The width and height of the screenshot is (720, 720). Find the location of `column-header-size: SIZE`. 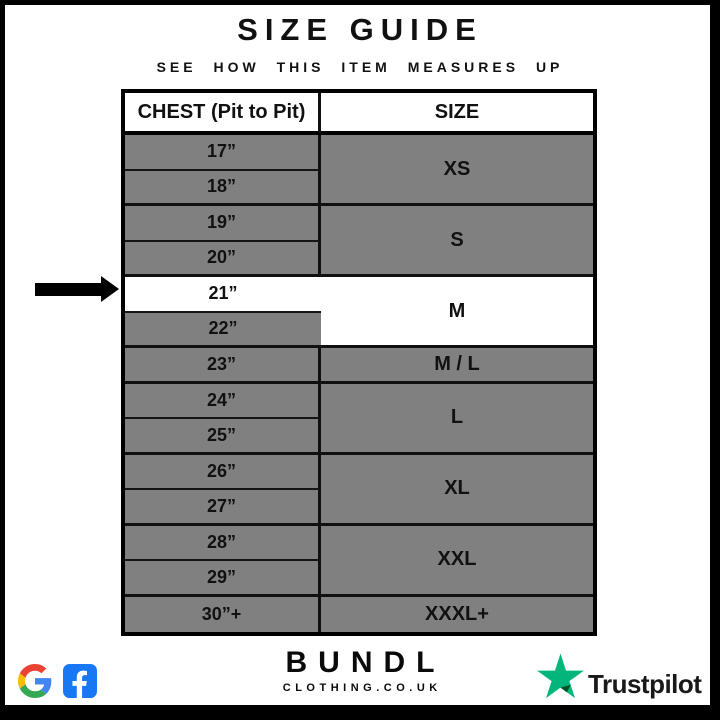

column-header-size: SIZE is located at coordinates (457, 114).